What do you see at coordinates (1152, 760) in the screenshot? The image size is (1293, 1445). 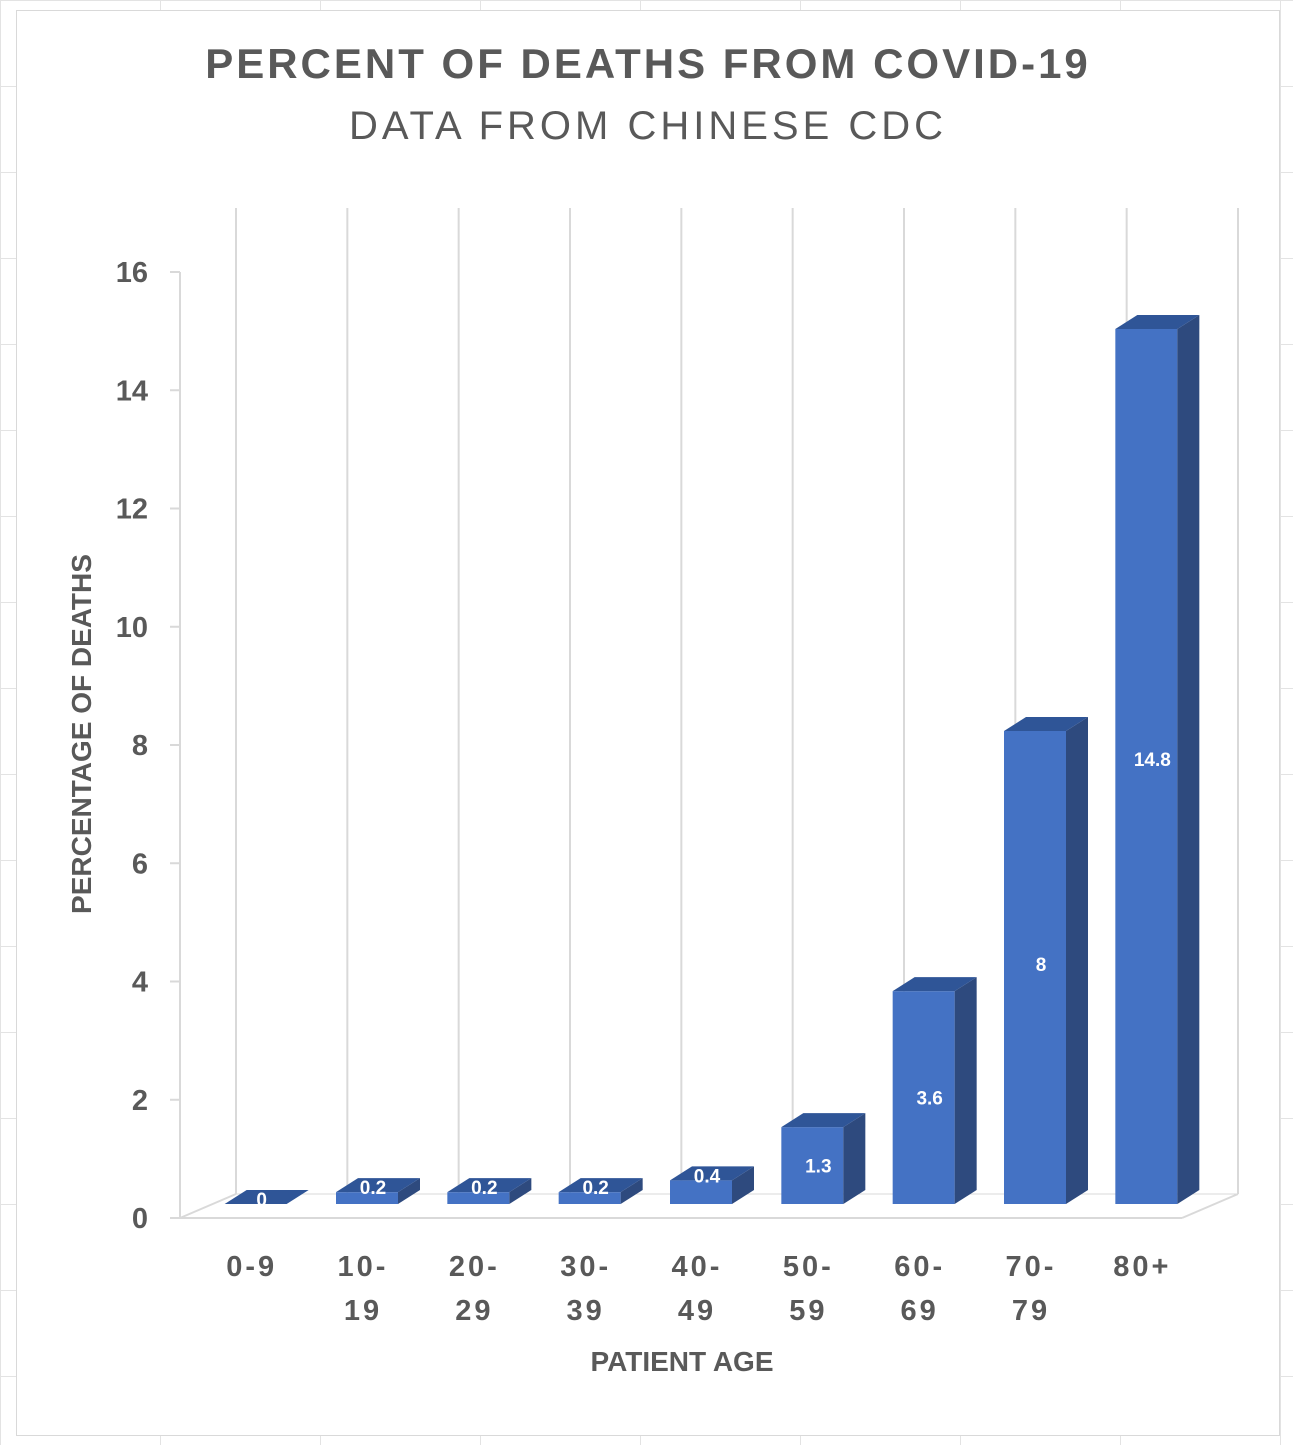 I see `data-label: 14.8` at bounding box center [1152, 760].